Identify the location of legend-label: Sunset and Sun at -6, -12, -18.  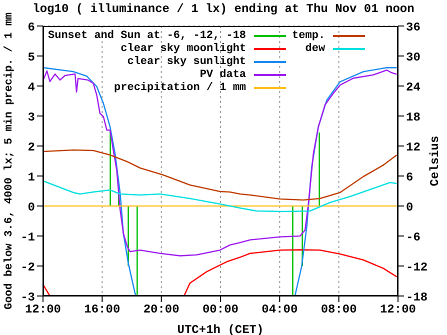
(147, 36).